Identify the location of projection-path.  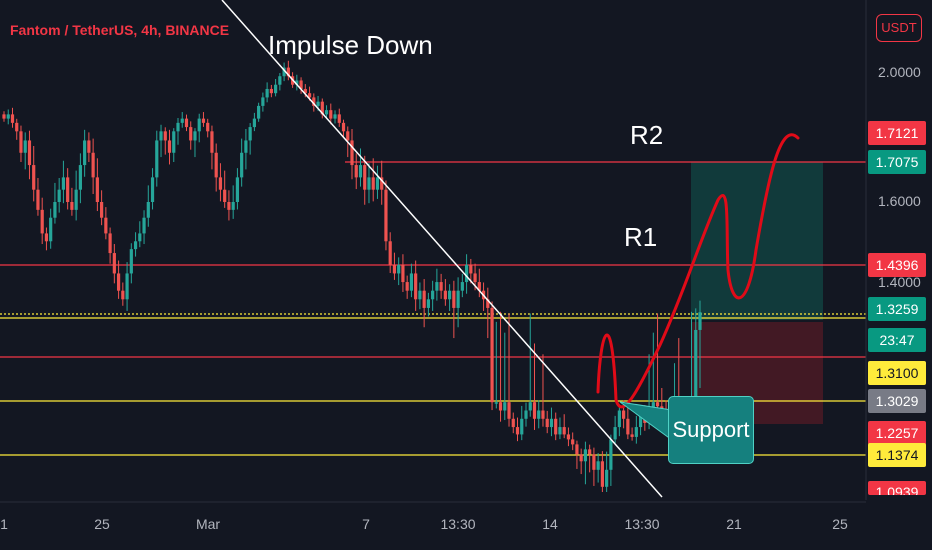
(698, 271).